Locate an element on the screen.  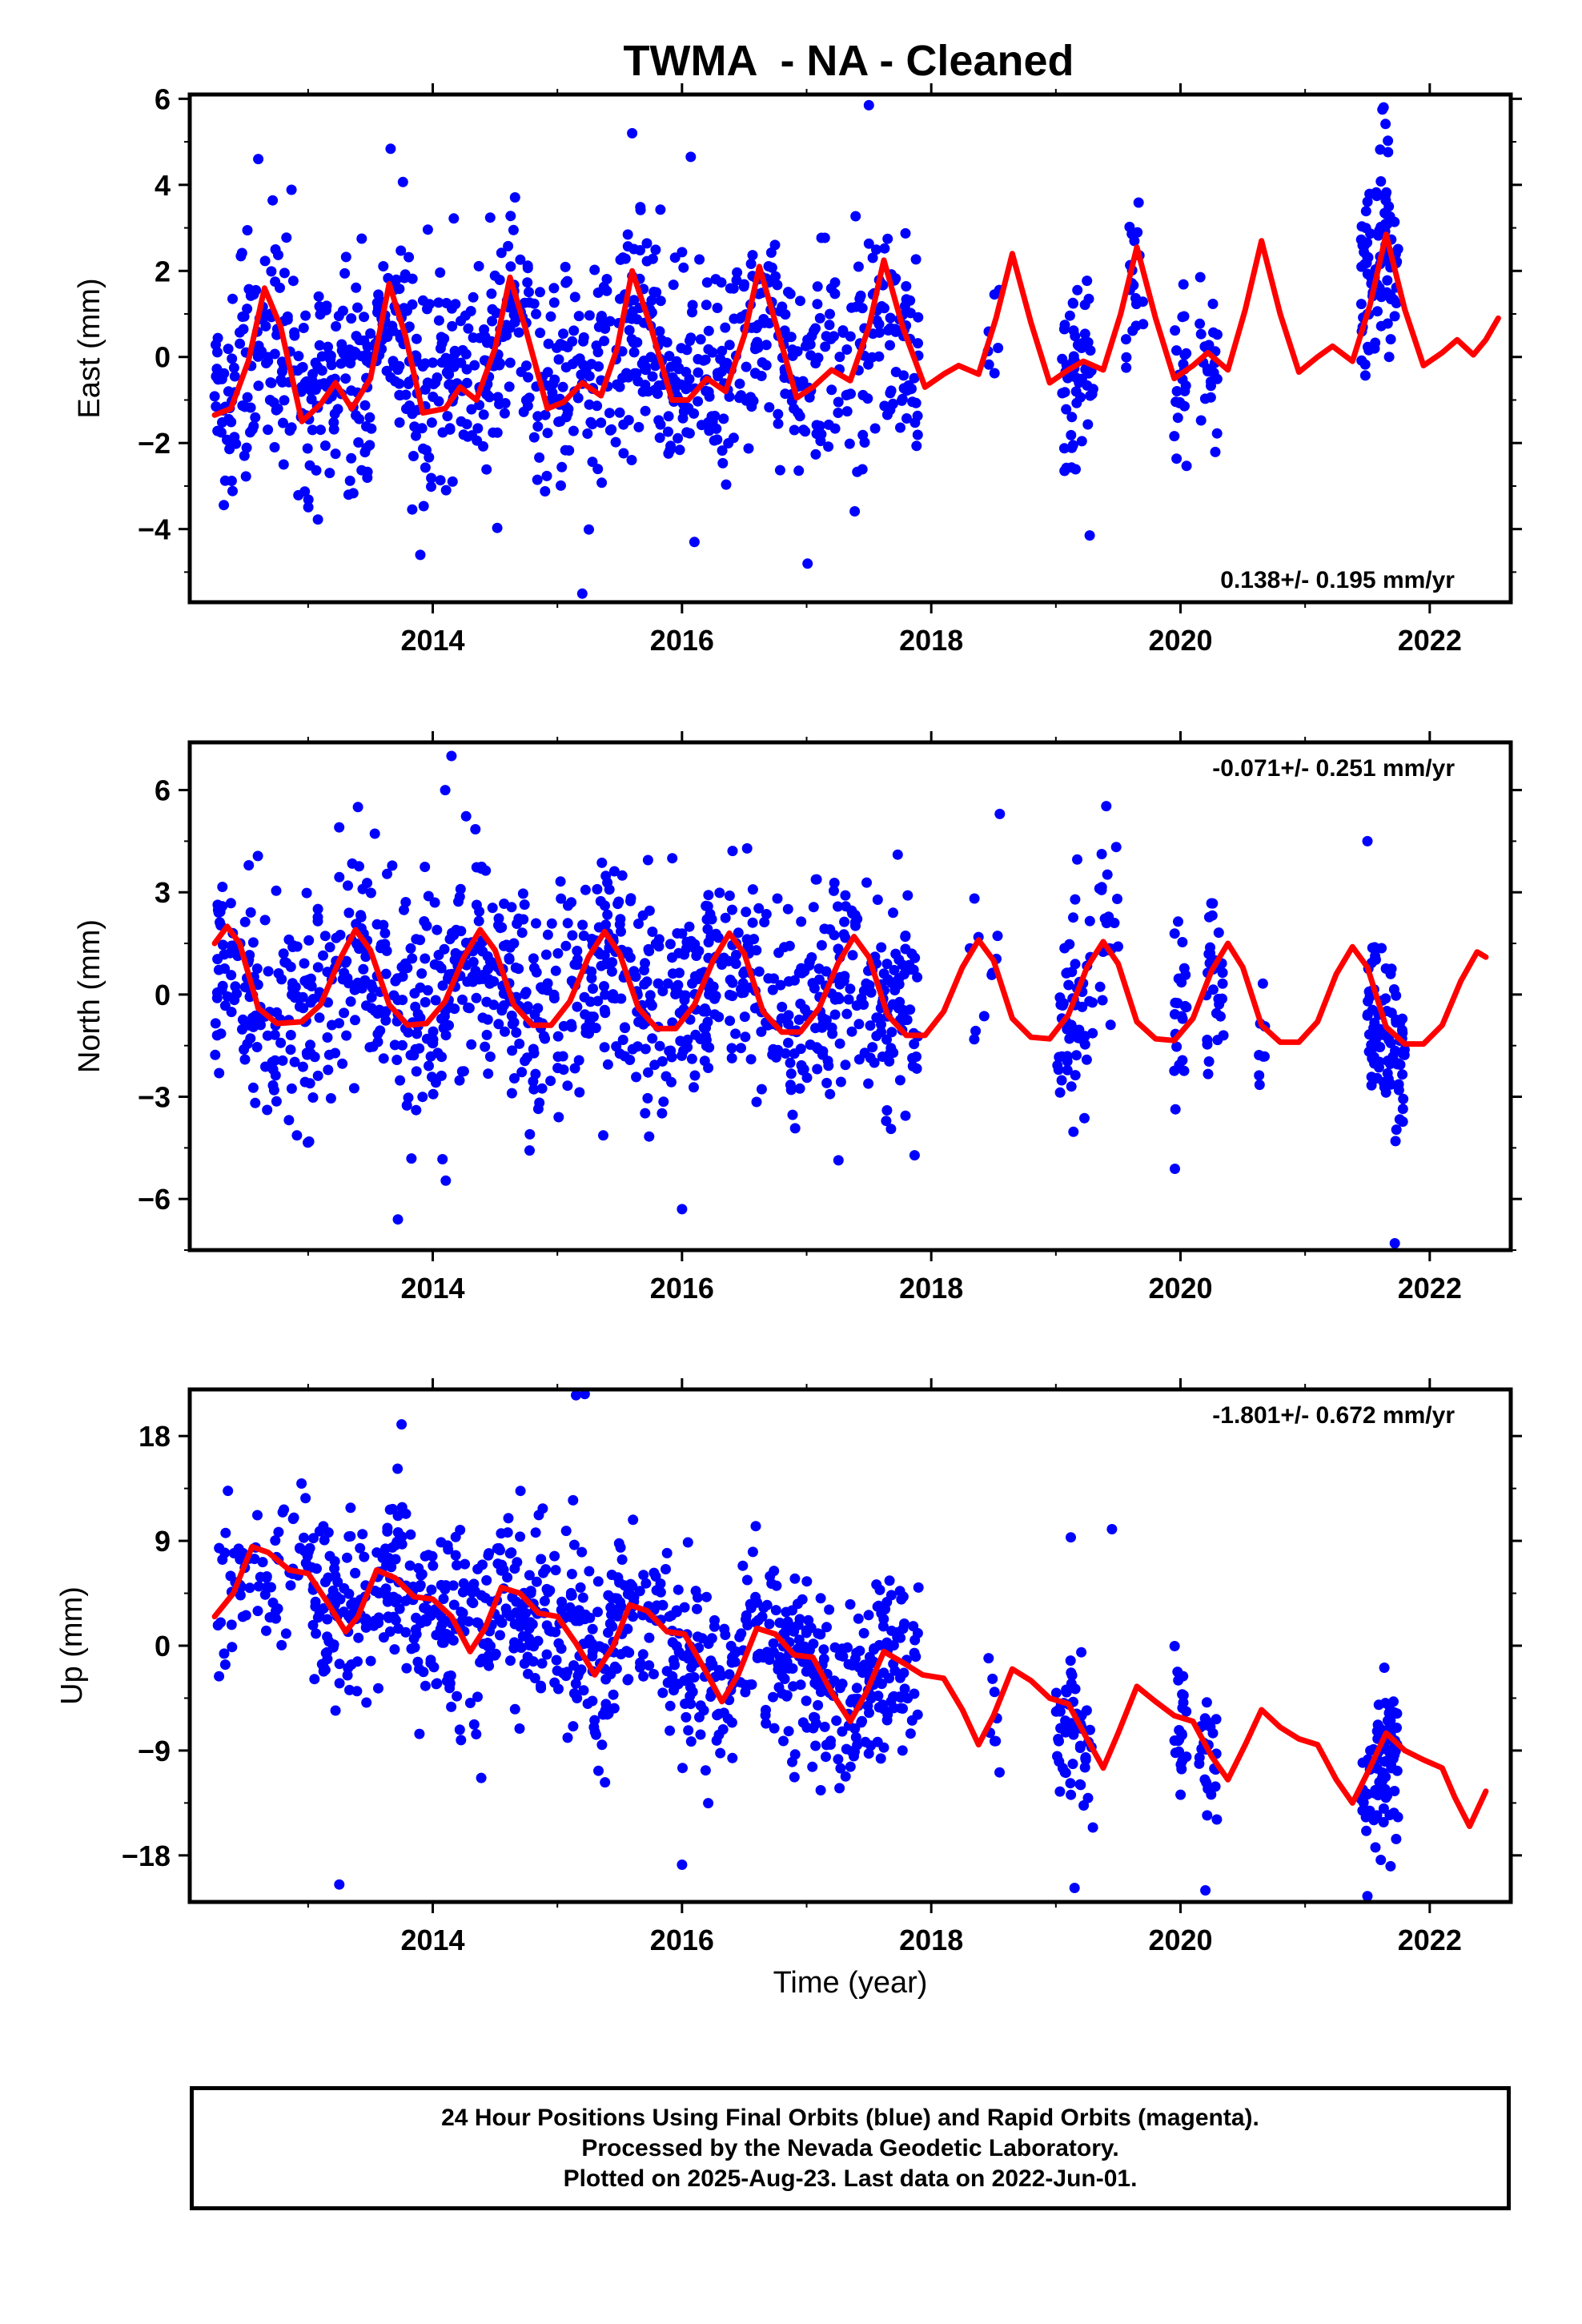
y-tick-label: −9 is located at coordinates (154, 1751).